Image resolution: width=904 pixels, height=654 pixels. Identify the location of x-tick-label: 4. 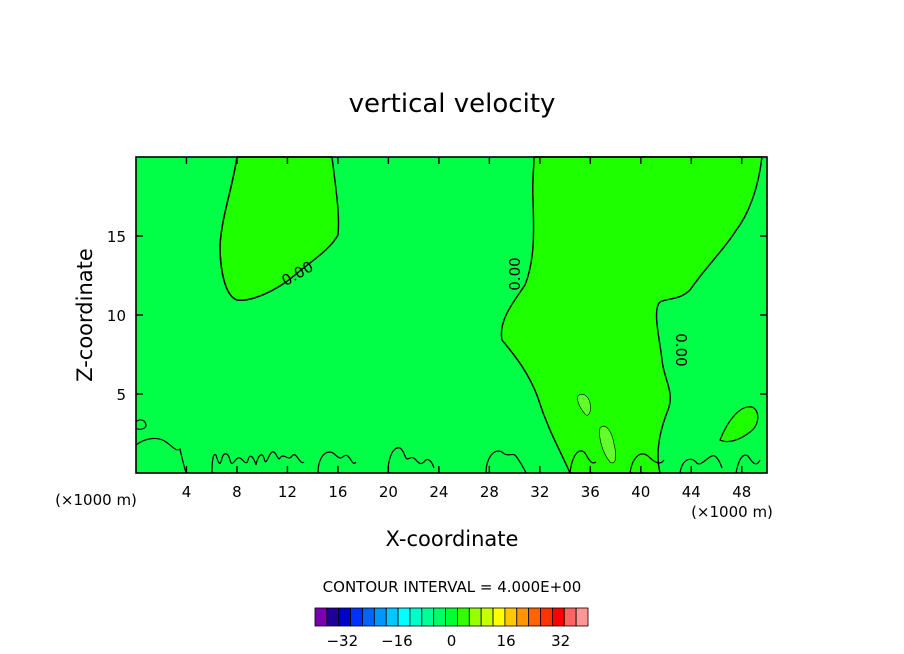
(187, 492).